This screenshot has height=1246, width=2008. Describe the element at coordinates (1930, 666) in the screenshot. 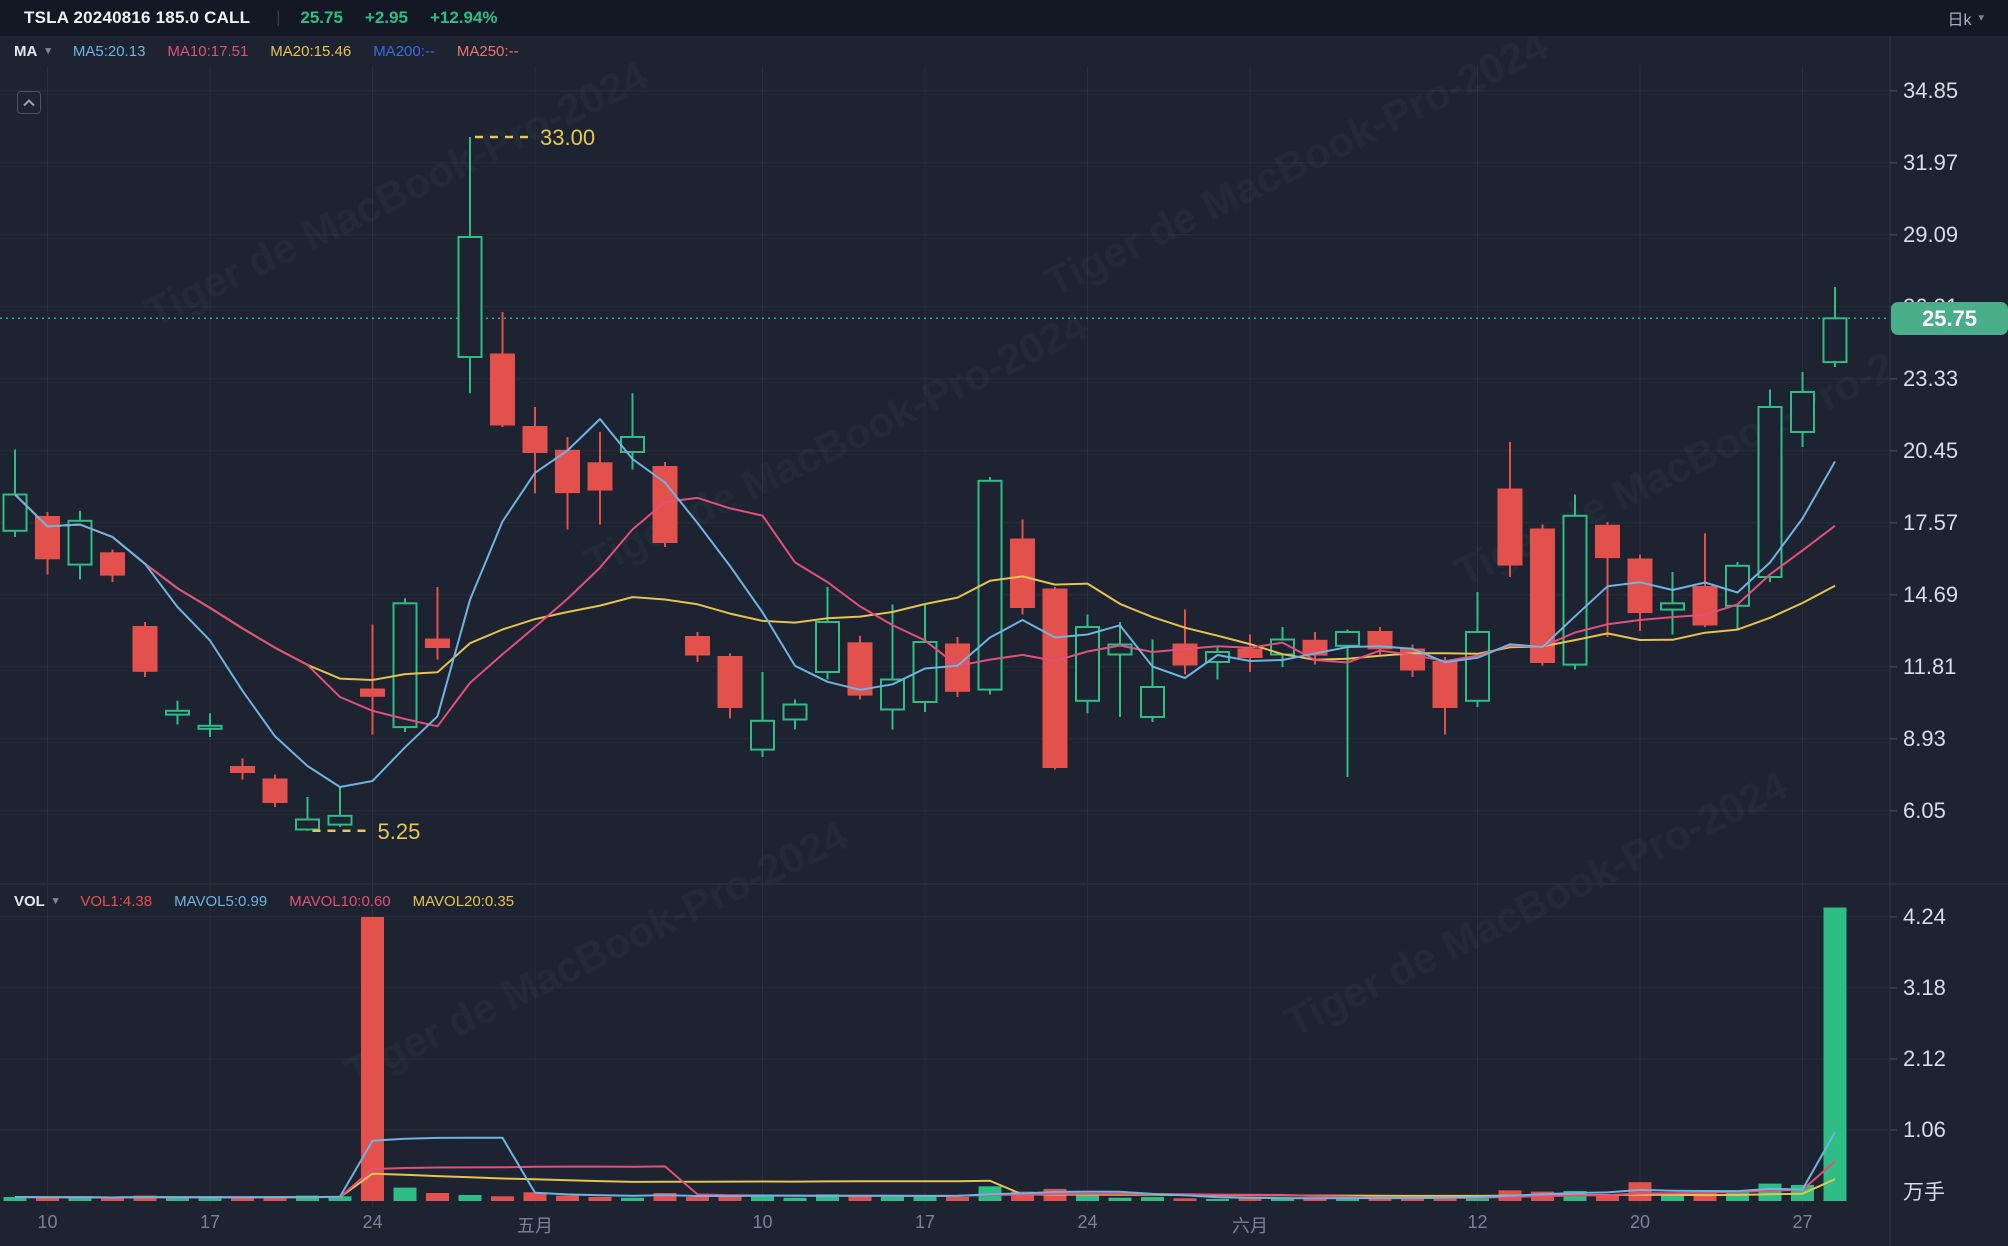

I see `price-axis-label: 11.81` at that location.